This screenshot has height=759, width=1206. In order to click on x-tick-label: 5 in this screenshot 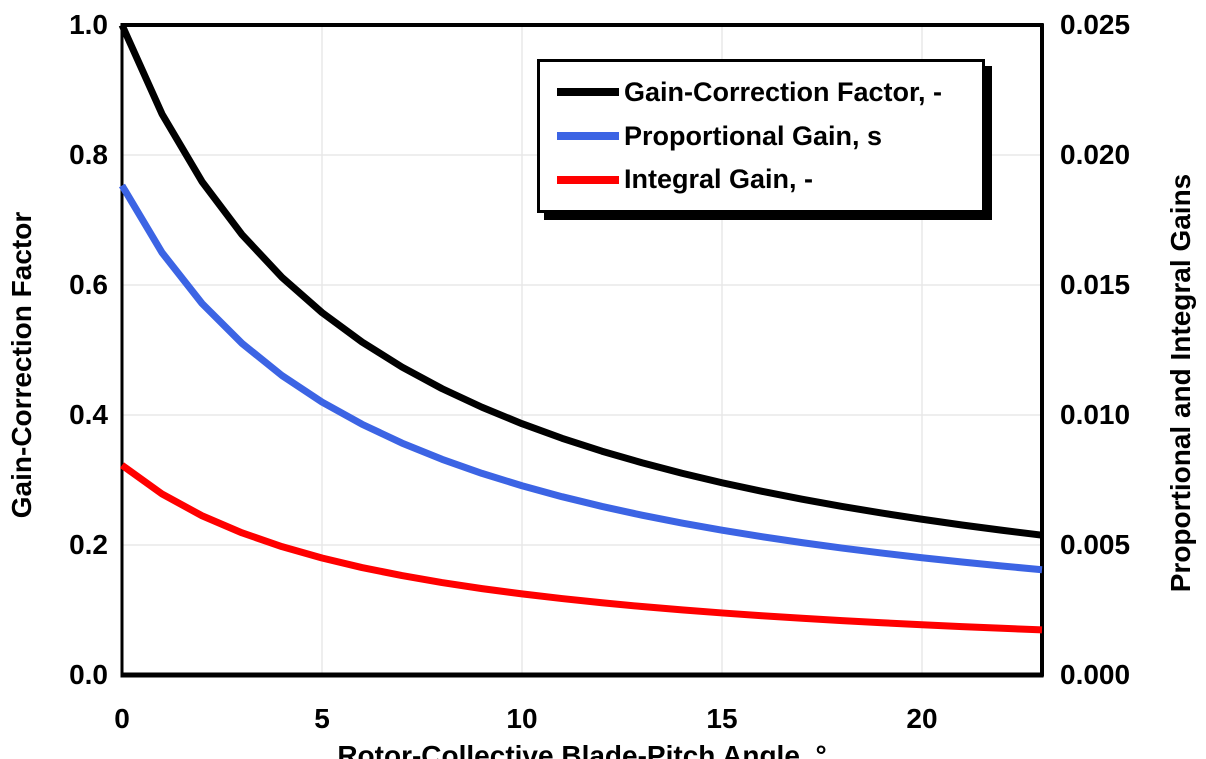, I will do `click(322, 718)`.